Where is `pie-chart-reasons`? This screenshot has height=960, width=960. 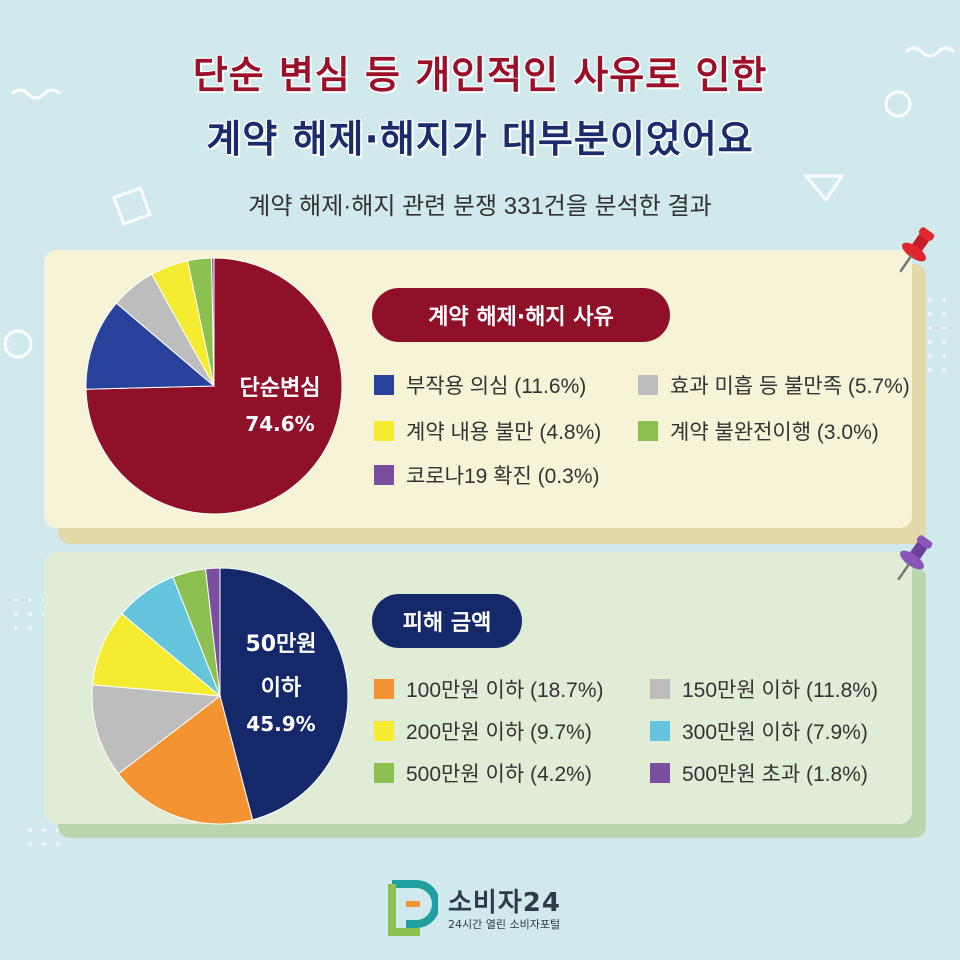
pie-chart-reasons is located at coordinates (214, 386).